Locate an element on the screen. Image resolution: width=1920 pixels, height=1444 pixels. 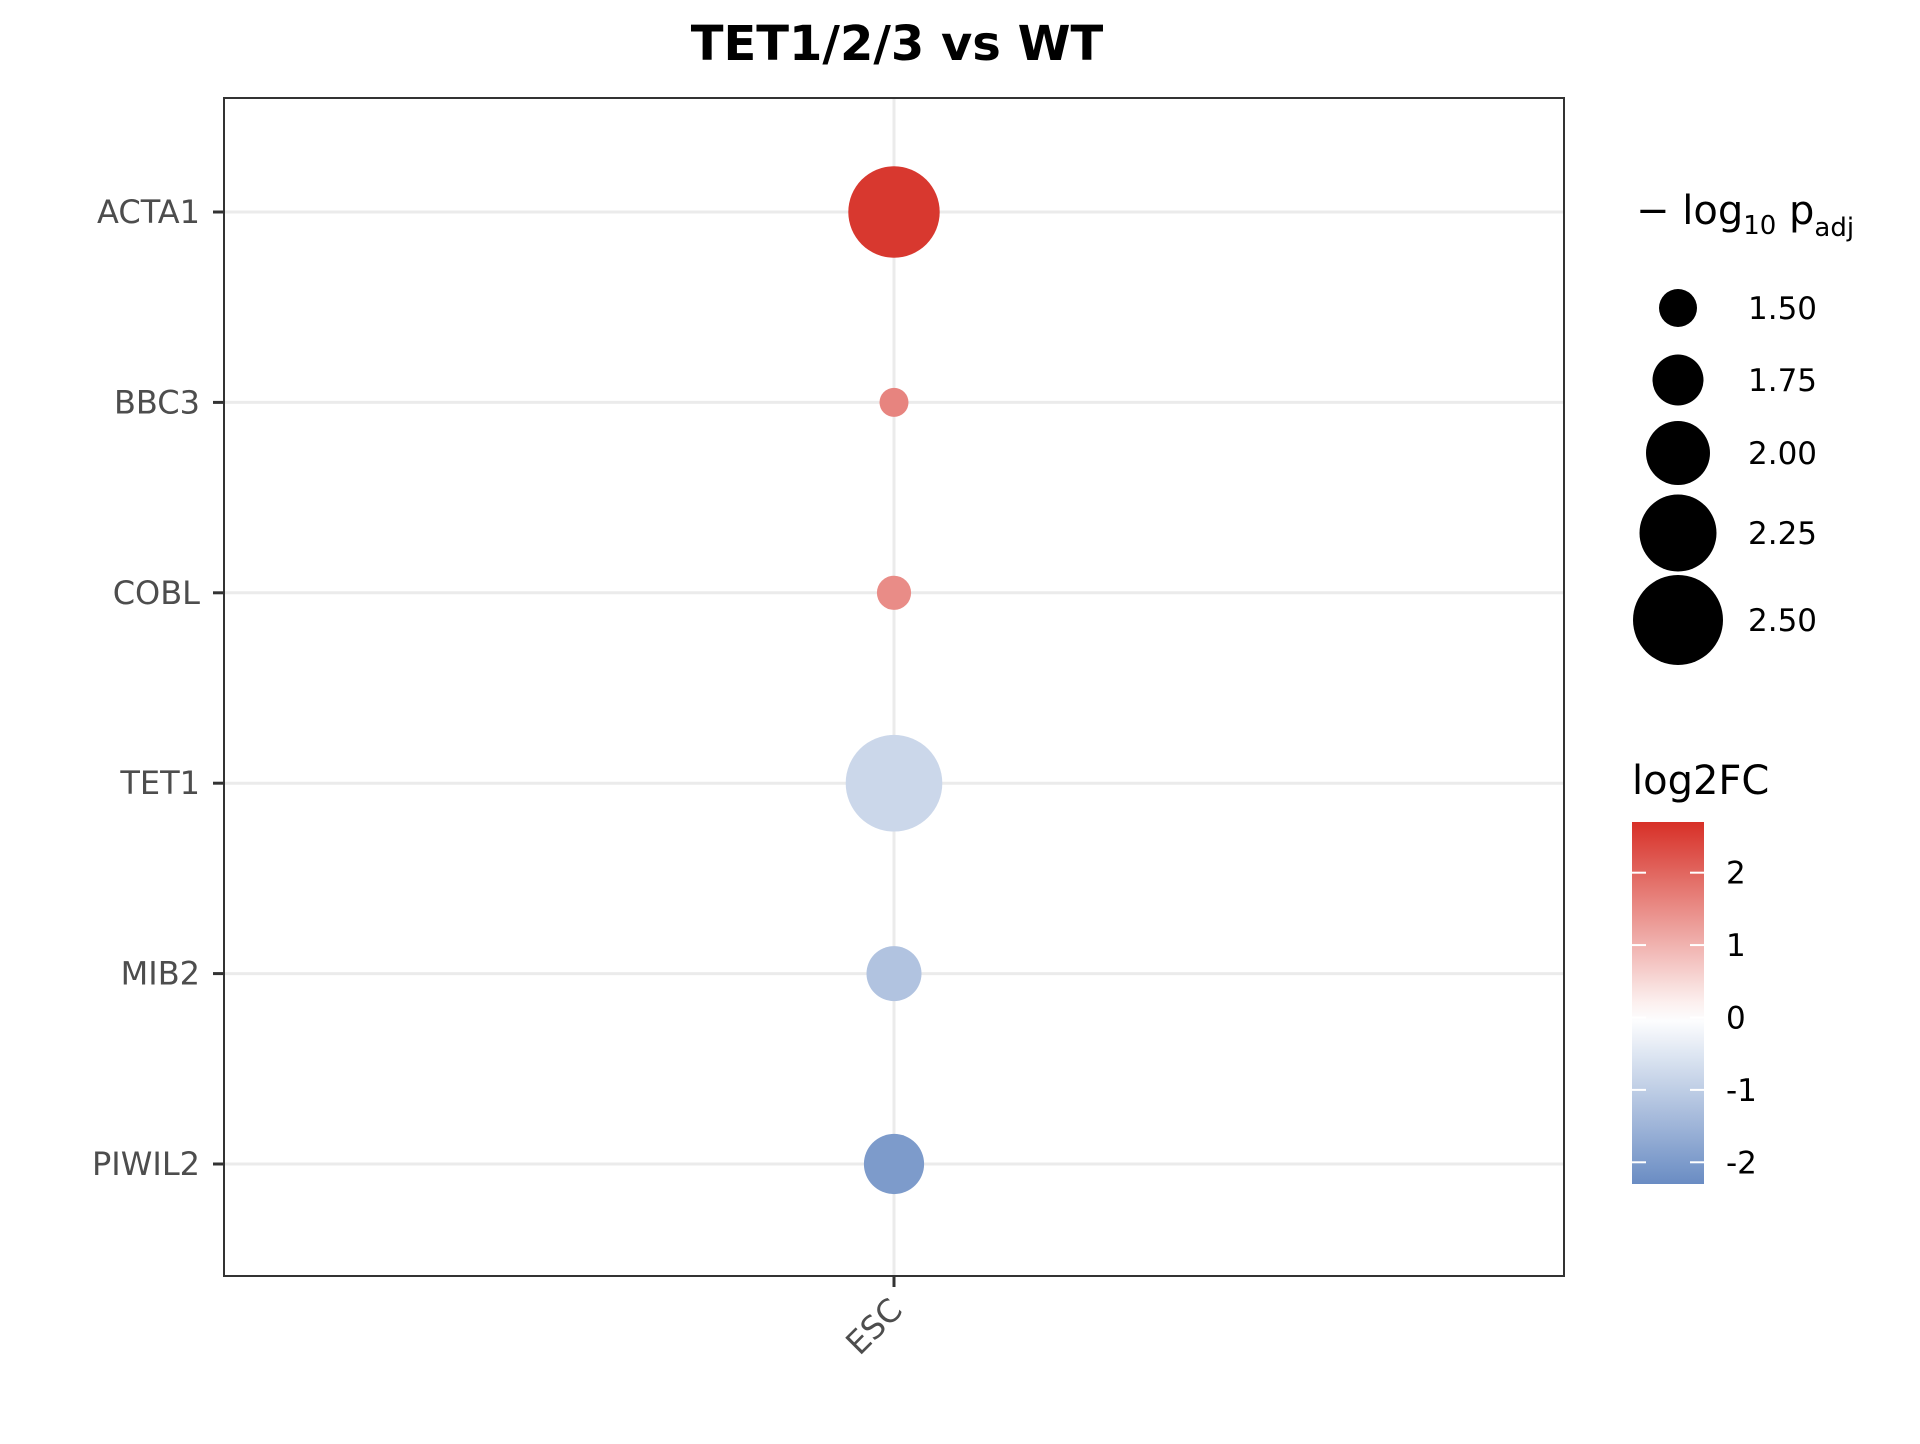
color-legend-label-4: -2 is located at coordinates (1741, 1163).